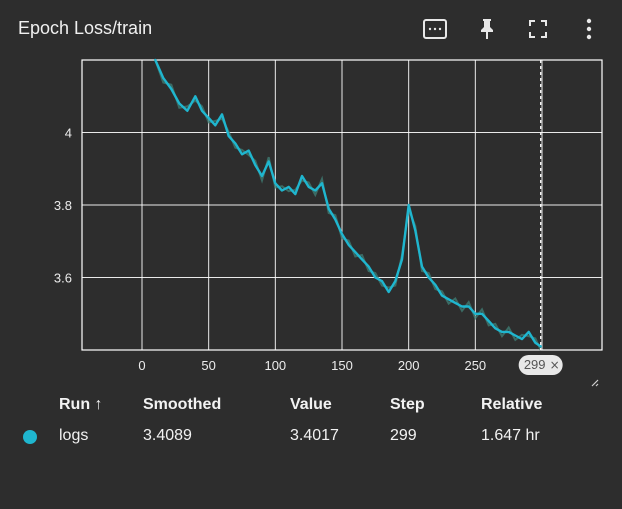 The image size is (622, 509). Describe the element at coordinates (510, 435) in the screenshot. I see `cell-relative: 1.647 hr` at that location.